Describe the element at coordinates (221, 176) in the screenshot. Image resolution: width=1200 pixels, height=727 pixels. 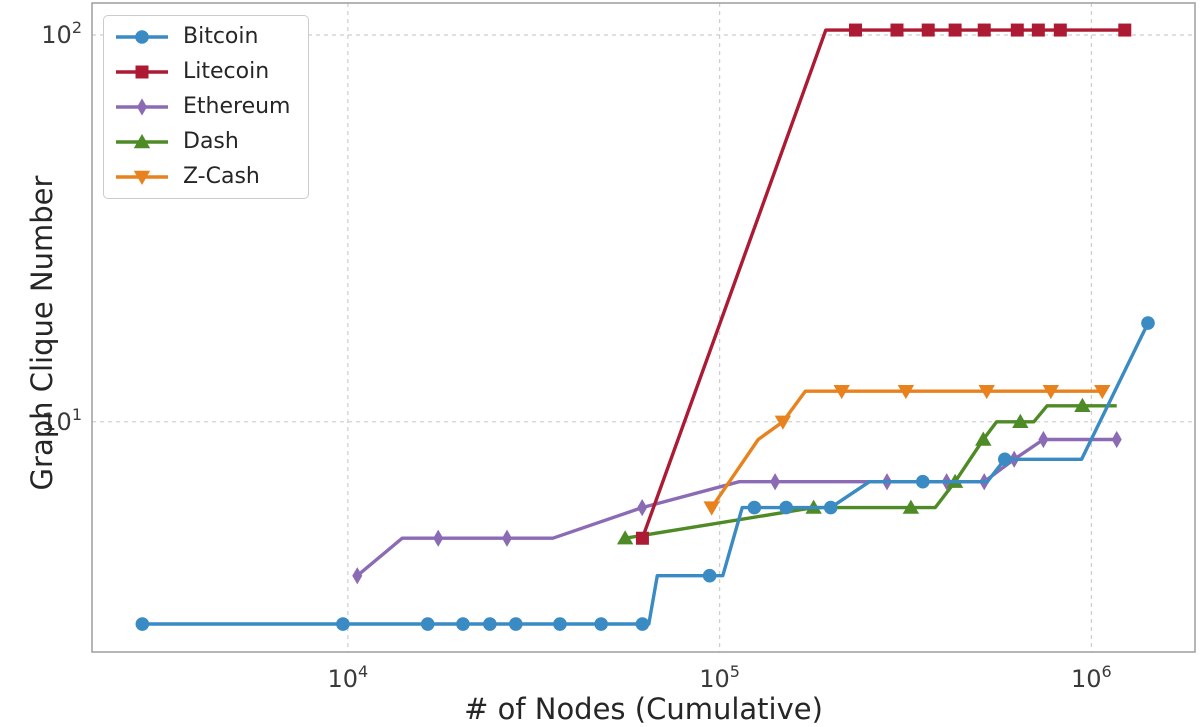
I see `legend-label: Z-Cash` at that location.